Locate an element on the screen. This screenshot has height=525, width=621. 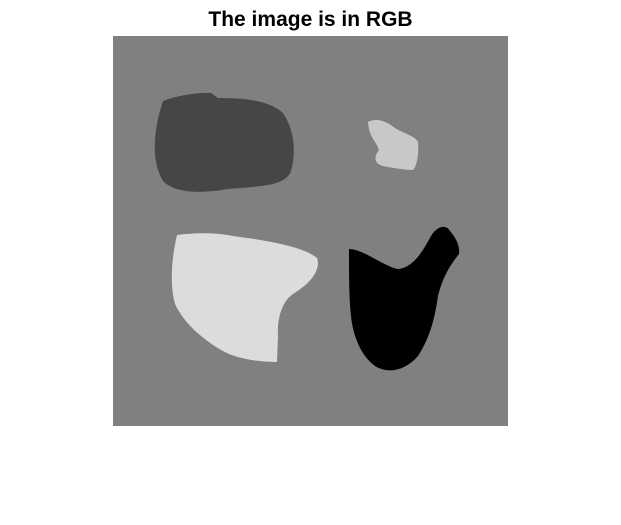
figure-title: The image is in RGB is located at coordinates (310, 19).